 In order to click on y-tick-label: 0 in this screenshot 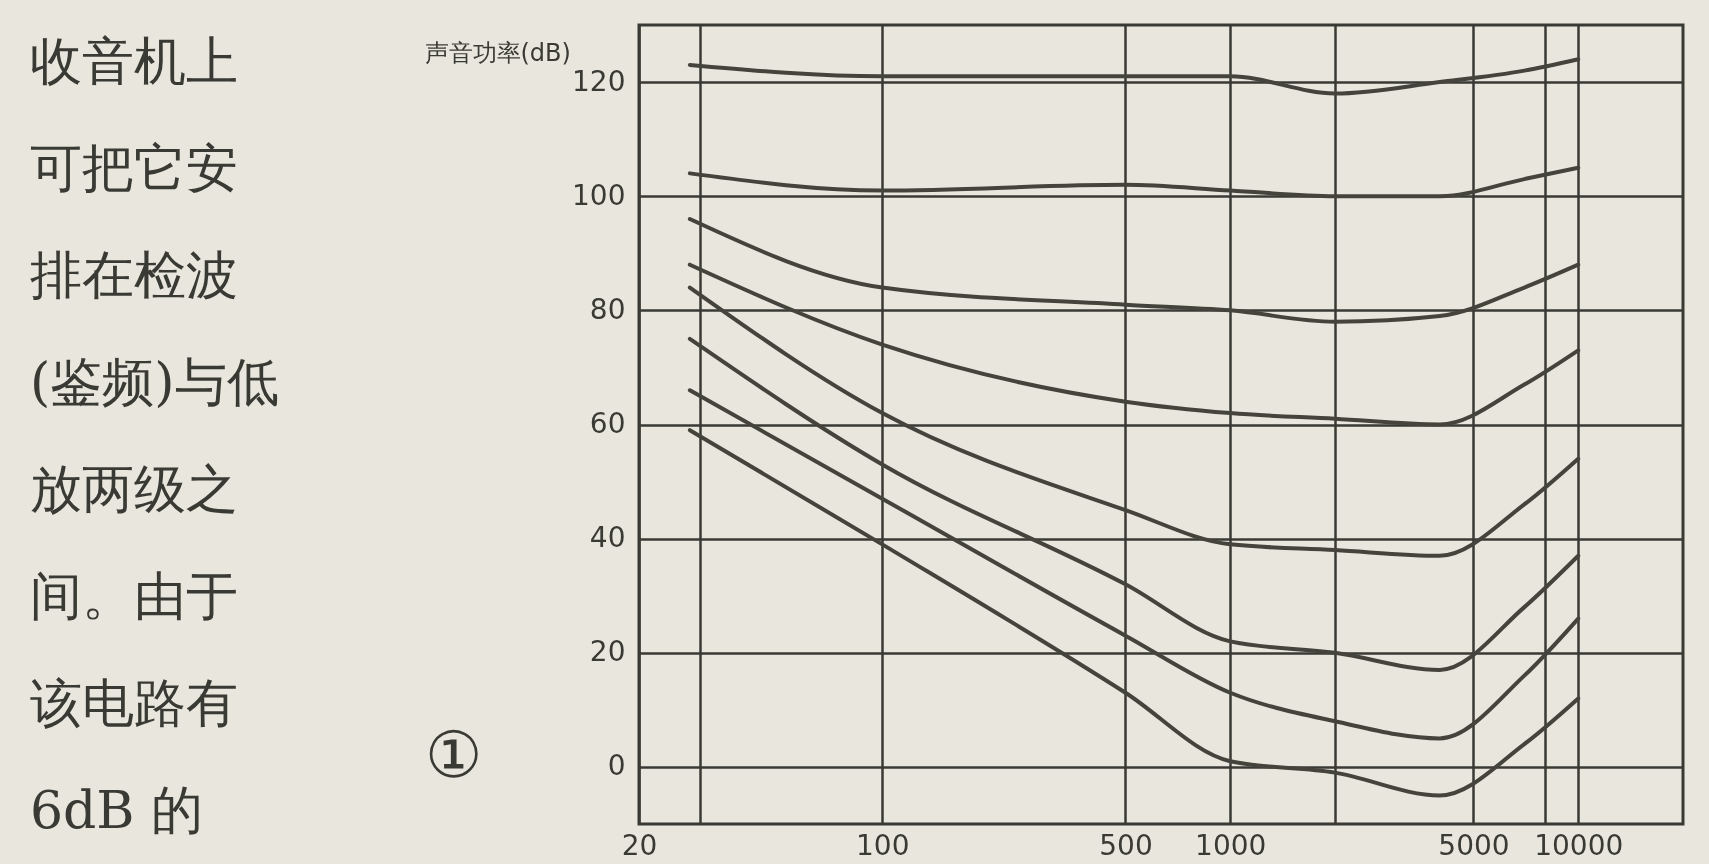, I will do `click(616, 766)`.